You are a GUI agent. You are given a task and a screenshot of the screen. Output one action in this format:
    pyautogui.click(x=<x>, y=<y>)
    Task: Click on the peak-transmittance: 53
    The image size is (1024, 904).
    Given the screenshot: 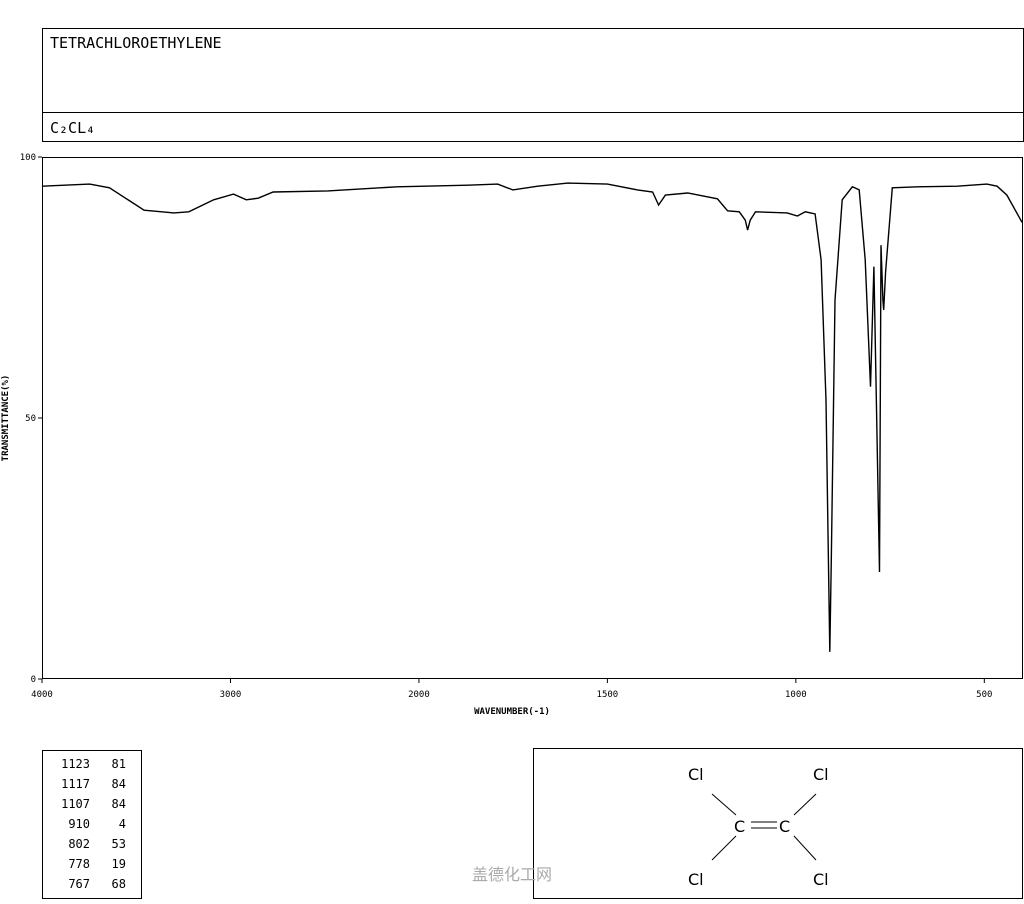 What is the action you would take?
    pyautogui.click(x=119, y=844)
    